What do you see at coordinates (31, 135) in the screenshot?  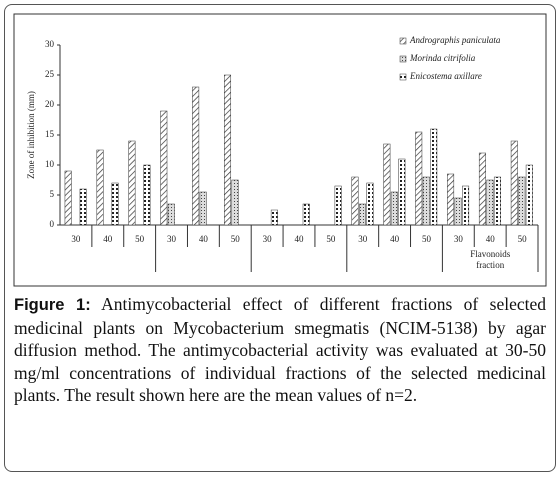 I see `y-axis-label: Zone of inhibition (mm)` at bounding box center [31, 135].